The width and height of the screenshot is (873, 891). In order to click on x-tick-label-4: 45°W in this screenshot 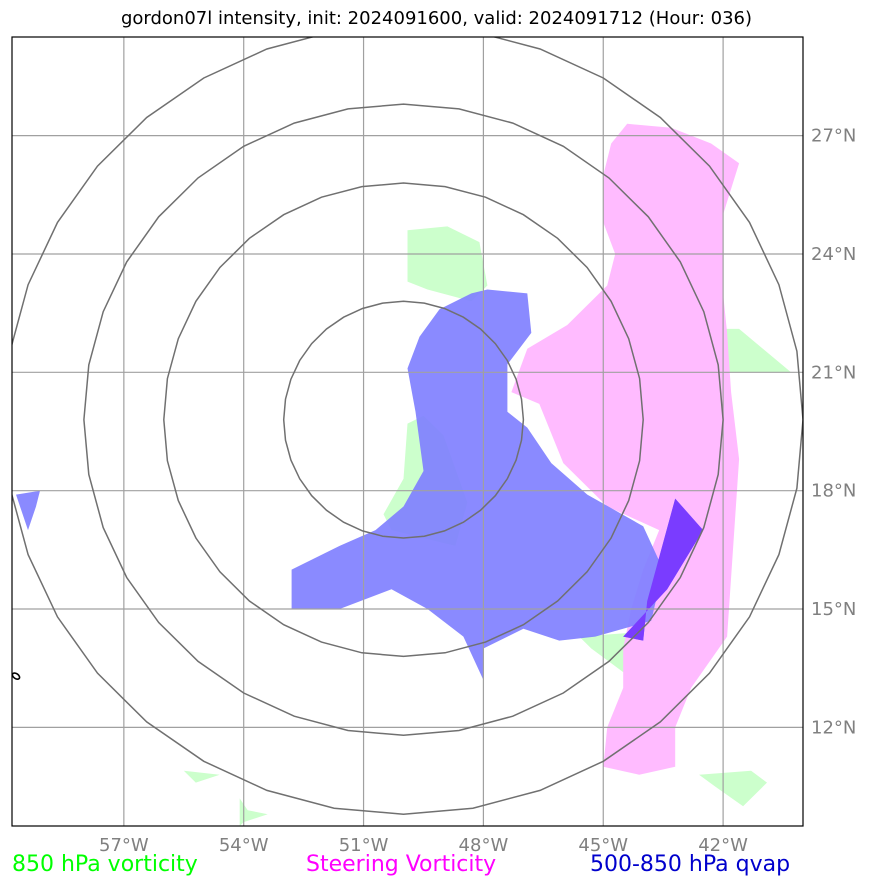, I will do `click(603, 845)`.